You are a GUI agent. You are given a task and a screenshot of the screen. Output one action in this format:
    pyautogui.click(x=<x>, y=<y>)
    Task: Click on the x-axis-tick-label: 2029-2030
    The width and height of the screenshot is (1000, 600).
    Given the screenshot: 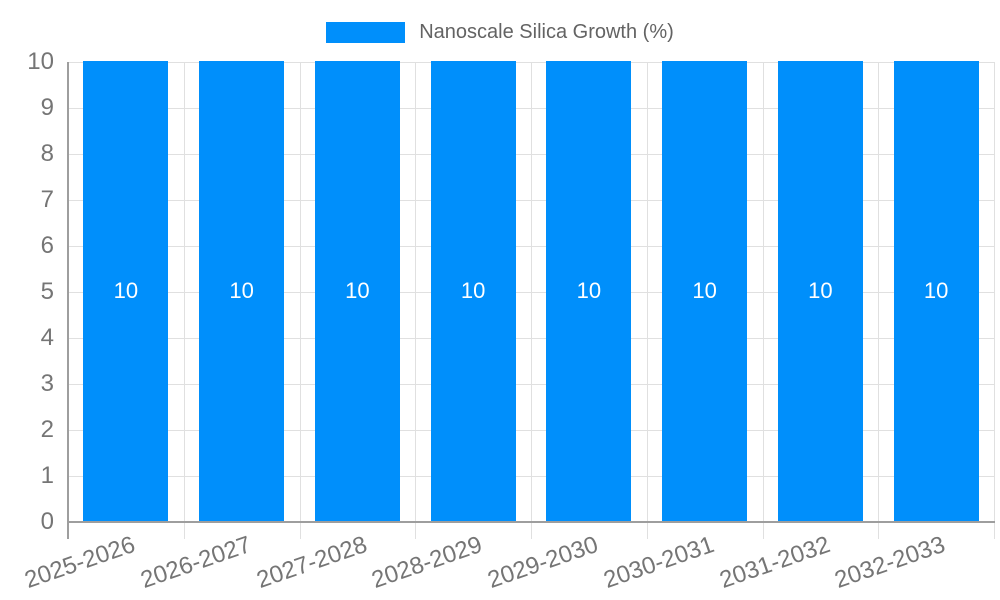 What is the action you would take?
    pyautogui.click(x=543, y=562)
    